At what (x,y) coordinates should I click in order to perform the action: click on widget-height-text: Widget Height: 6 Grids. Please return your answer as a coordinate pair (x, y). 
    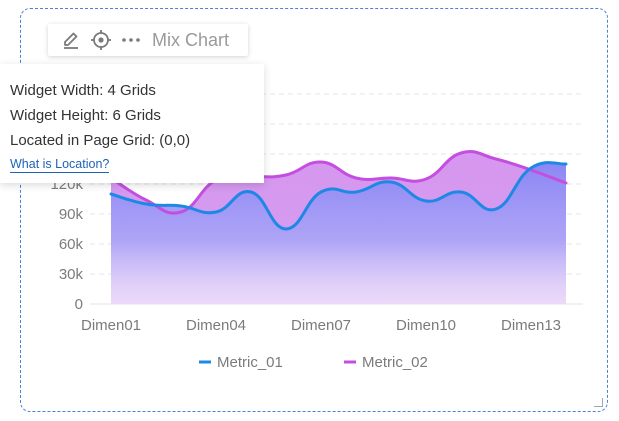
    Looking at the image, I should click on (85, 115).